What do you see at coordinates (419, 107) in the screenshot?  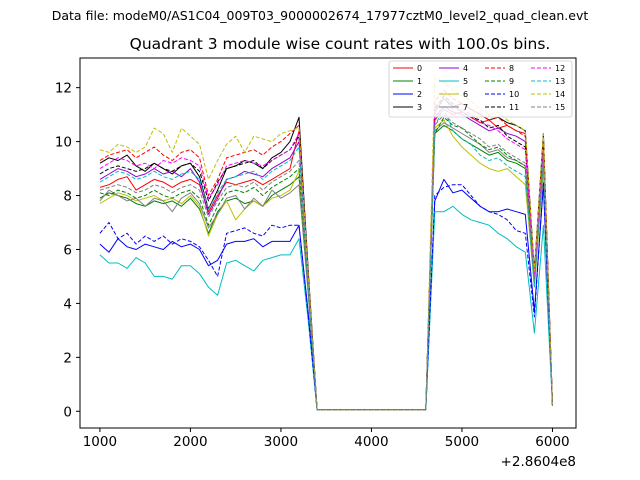 I see `legend-label-3: 3` at bounding box center [419, 107].